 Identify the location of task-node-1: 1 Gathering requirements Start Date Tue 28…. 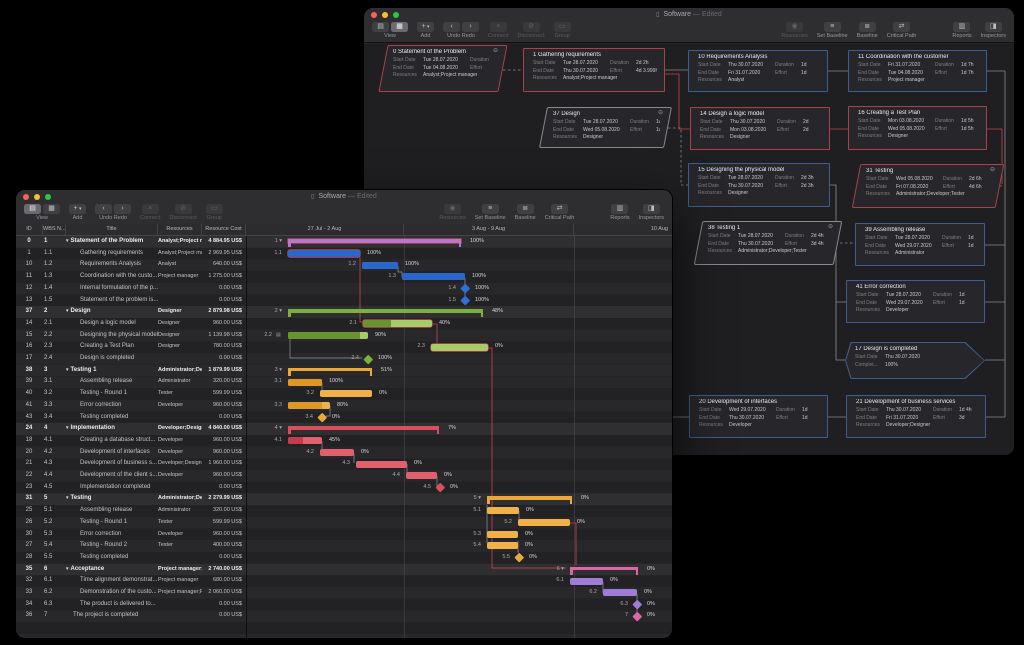
(594, 70).